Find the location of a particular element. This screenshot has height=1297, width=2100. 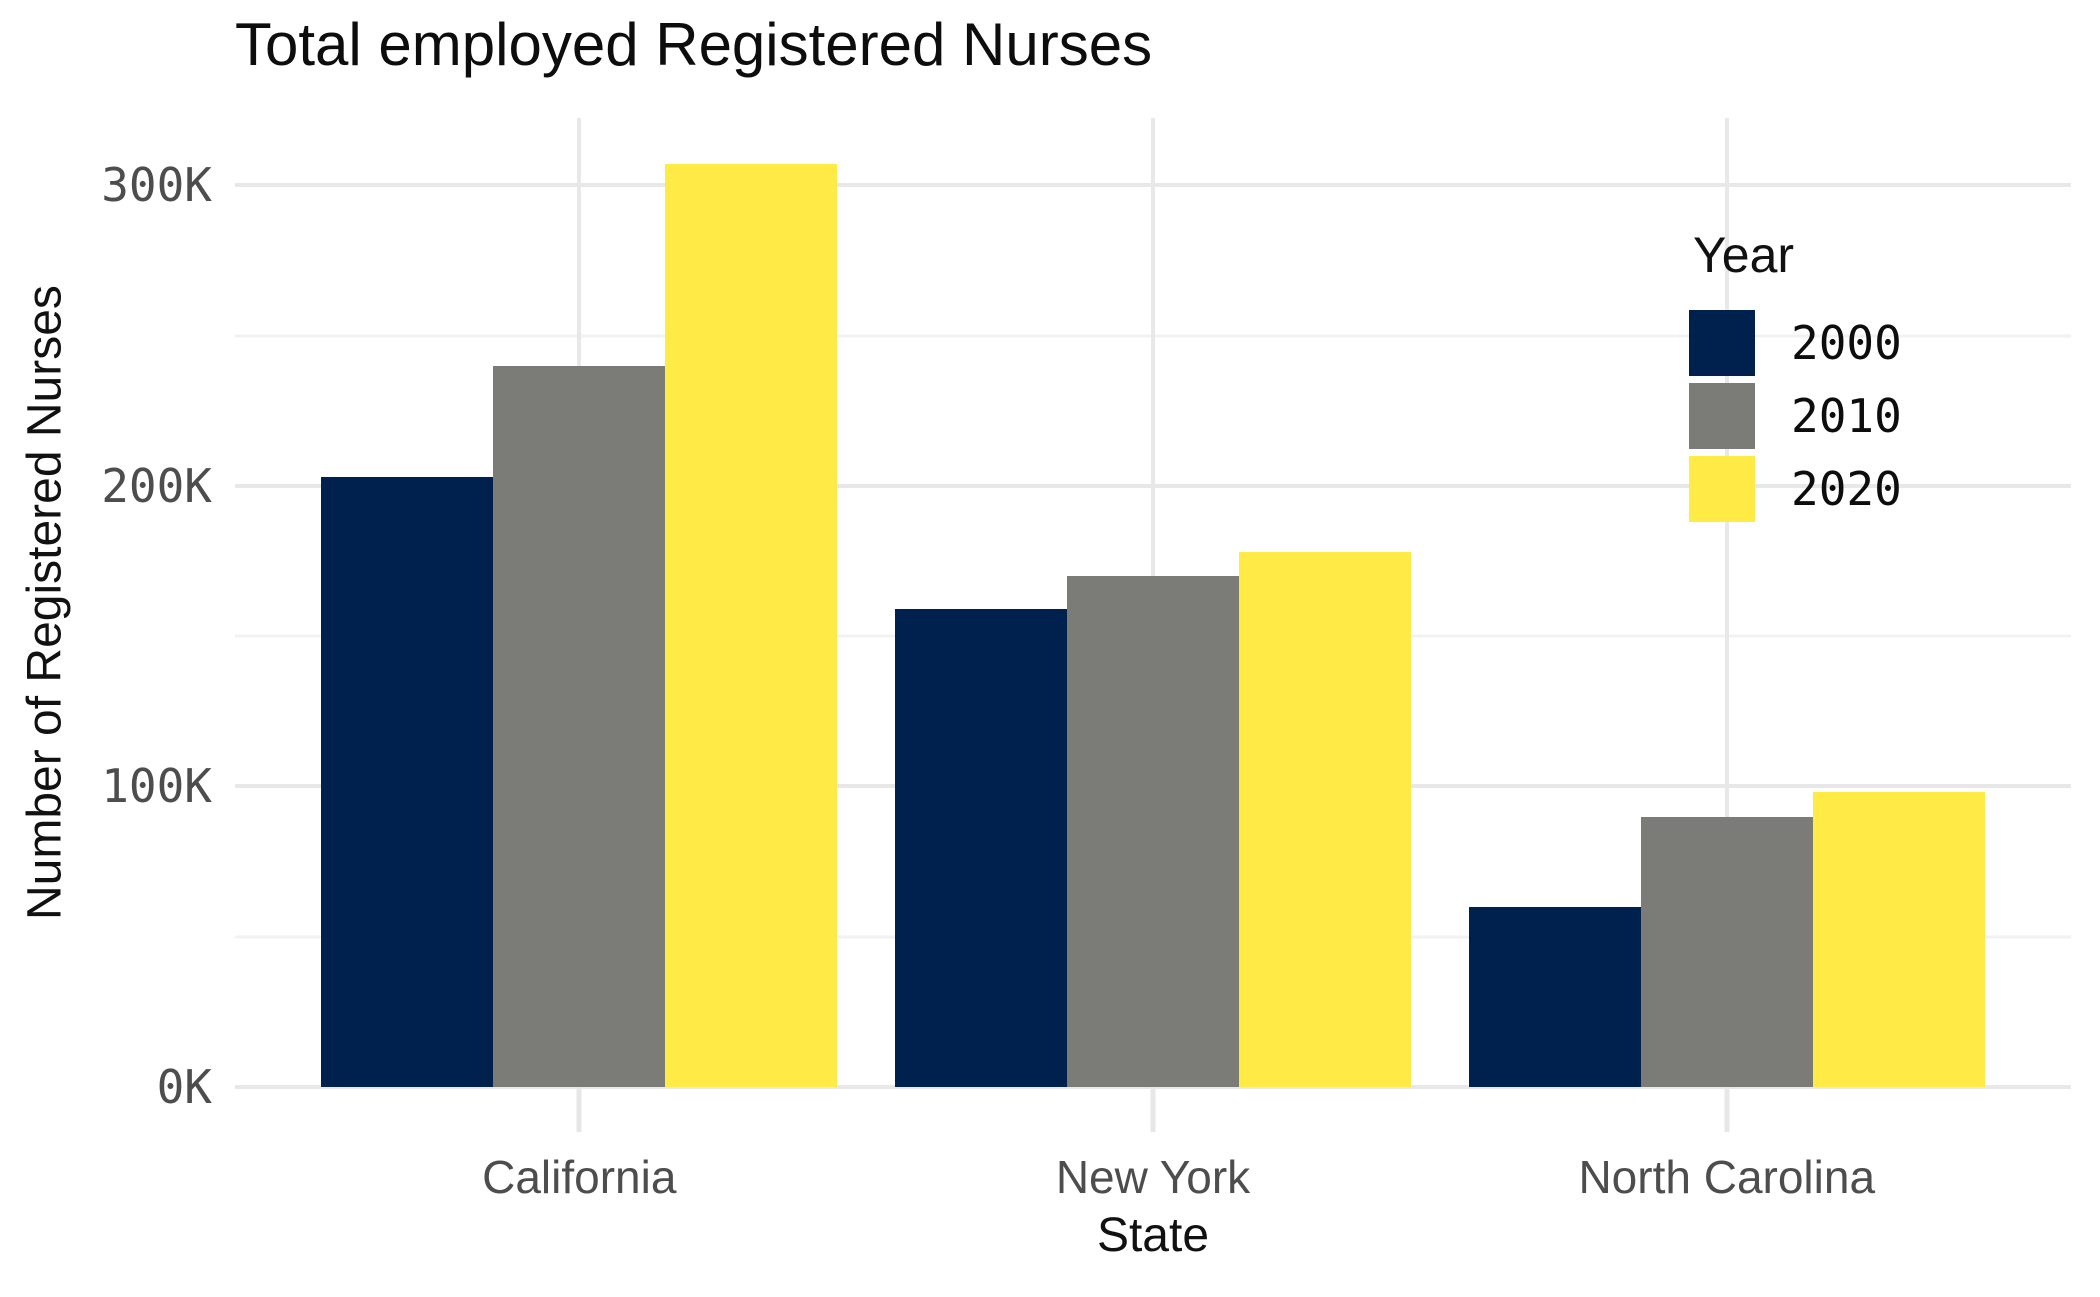

legend: Year 2000 2010 2020 is located at coordinates (1795, 377).